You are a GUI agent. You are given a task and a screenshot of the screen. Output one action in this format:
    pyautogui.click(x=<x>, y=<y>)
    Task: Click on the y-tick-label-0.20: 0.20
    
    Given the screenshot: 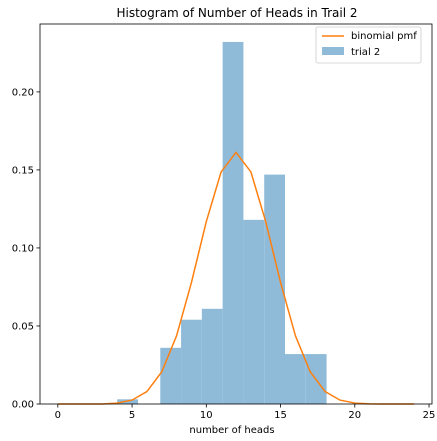 What is the action you would take?
    pyautogui.click(x=23, y=92)
    